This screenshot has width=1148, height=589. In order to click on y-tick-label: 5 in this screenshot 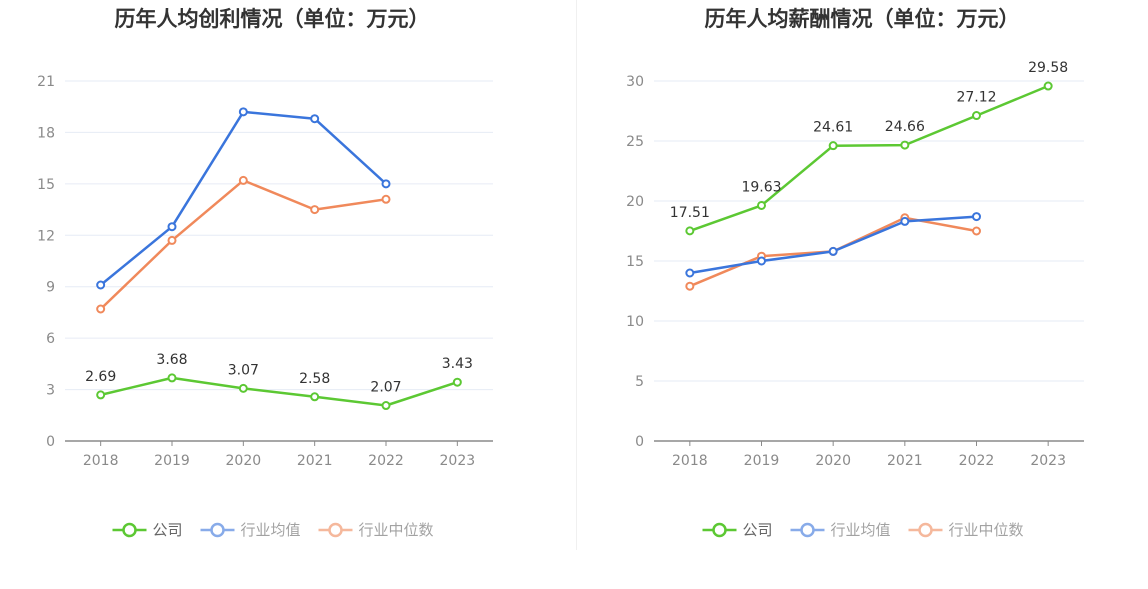, I will do `click(639, 382)`.